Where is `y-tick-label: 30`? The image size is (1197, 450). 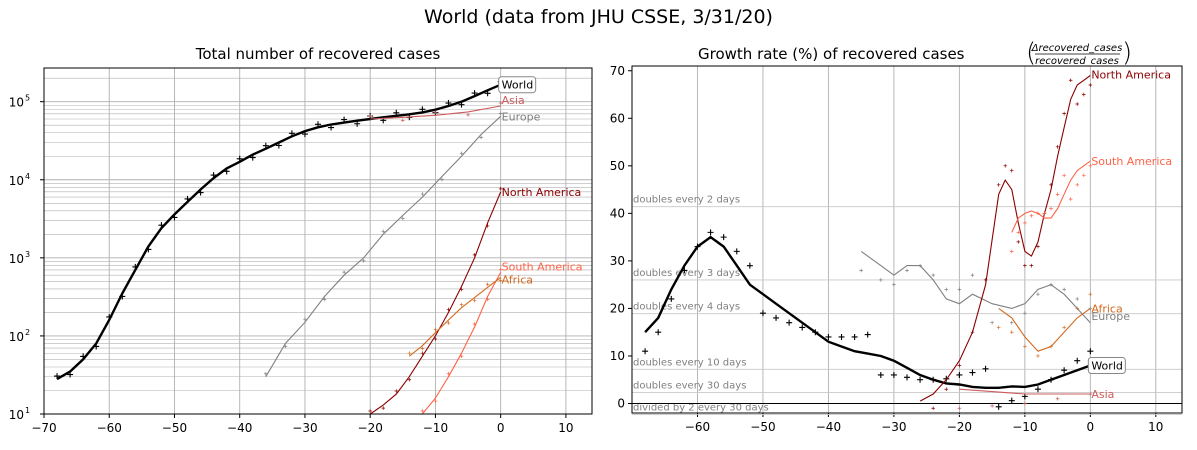 y-tick-label: 30 is located at coordinates (617, 261).